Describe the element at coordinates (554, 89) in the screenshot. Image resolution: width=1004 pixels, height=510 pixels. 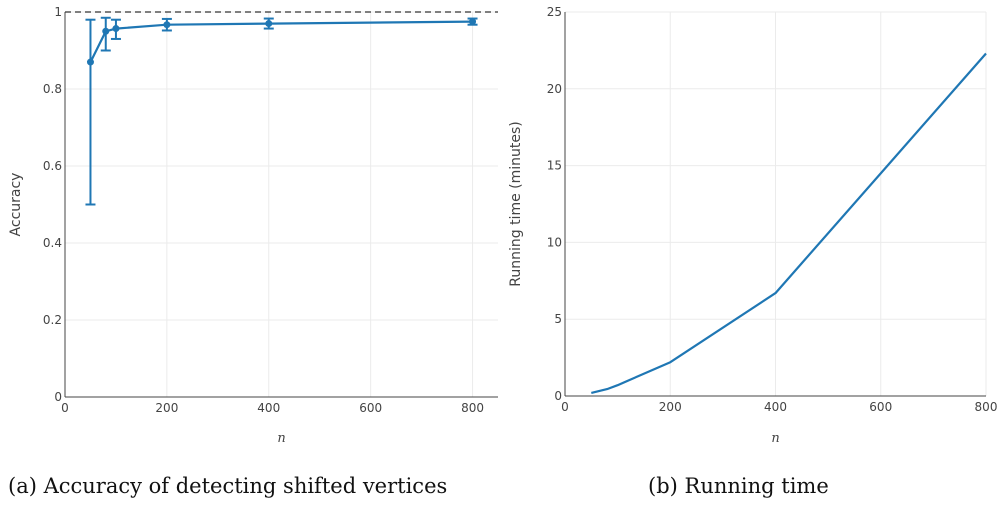
I see `y-tick-label: 20` at that location.